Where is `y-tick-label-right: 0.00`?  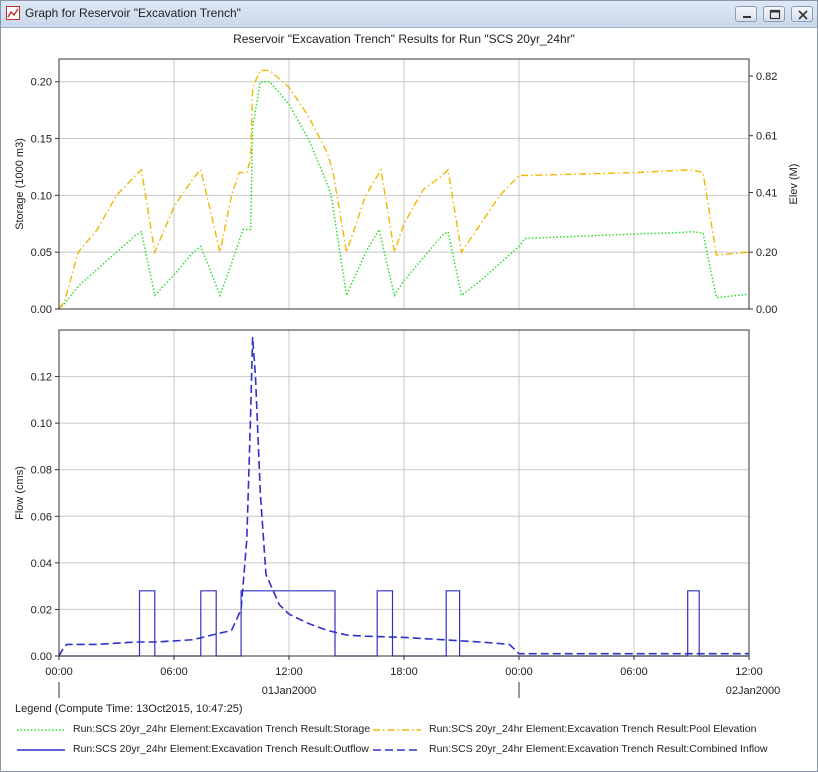 y-tick-label-right: 0.00 is located at coordinates (766, 310).